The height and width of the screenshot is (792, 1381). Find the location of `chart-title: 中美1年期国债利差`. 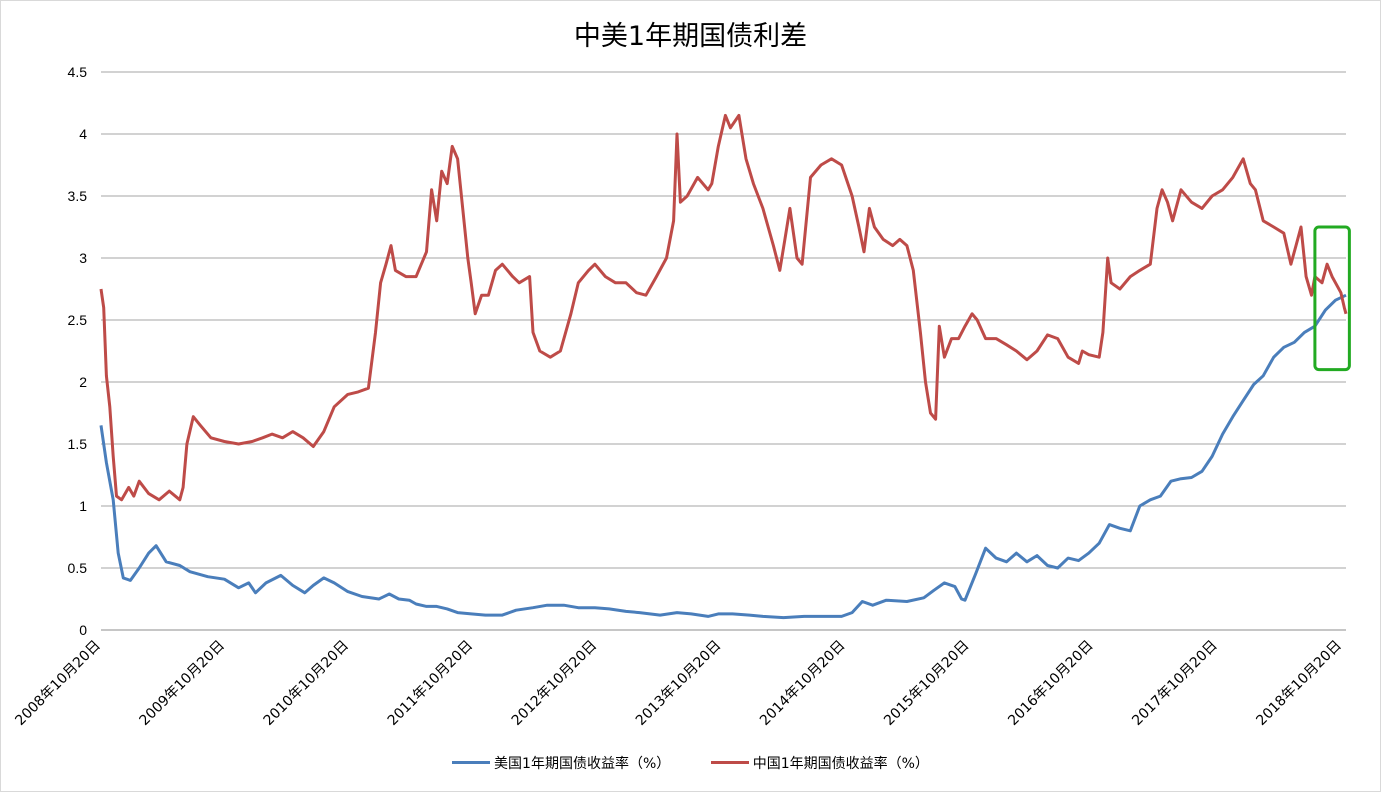

chart-title: 中美1年期国债利差 is located at coordinates (690, 36).